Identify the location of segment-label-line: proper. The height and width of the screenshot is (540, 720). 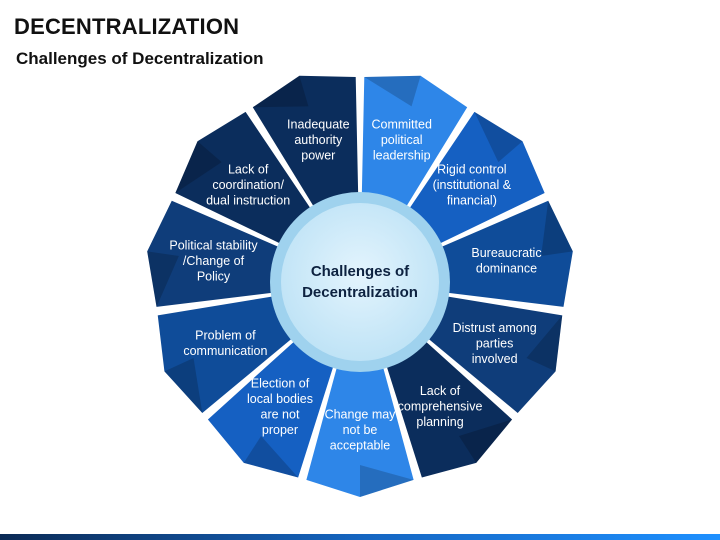
(280, 430).